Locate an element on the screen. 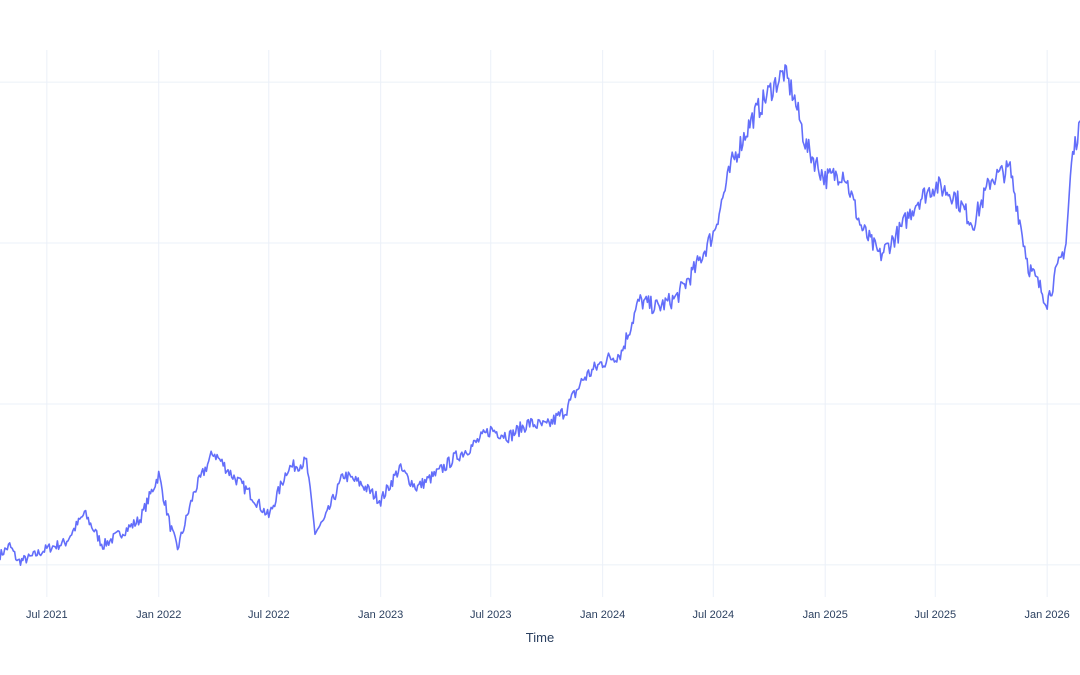 The height and width of the screenshot is (675, 1080). x-tick-label: Jul 2024 is located at coordinates (714, 615).